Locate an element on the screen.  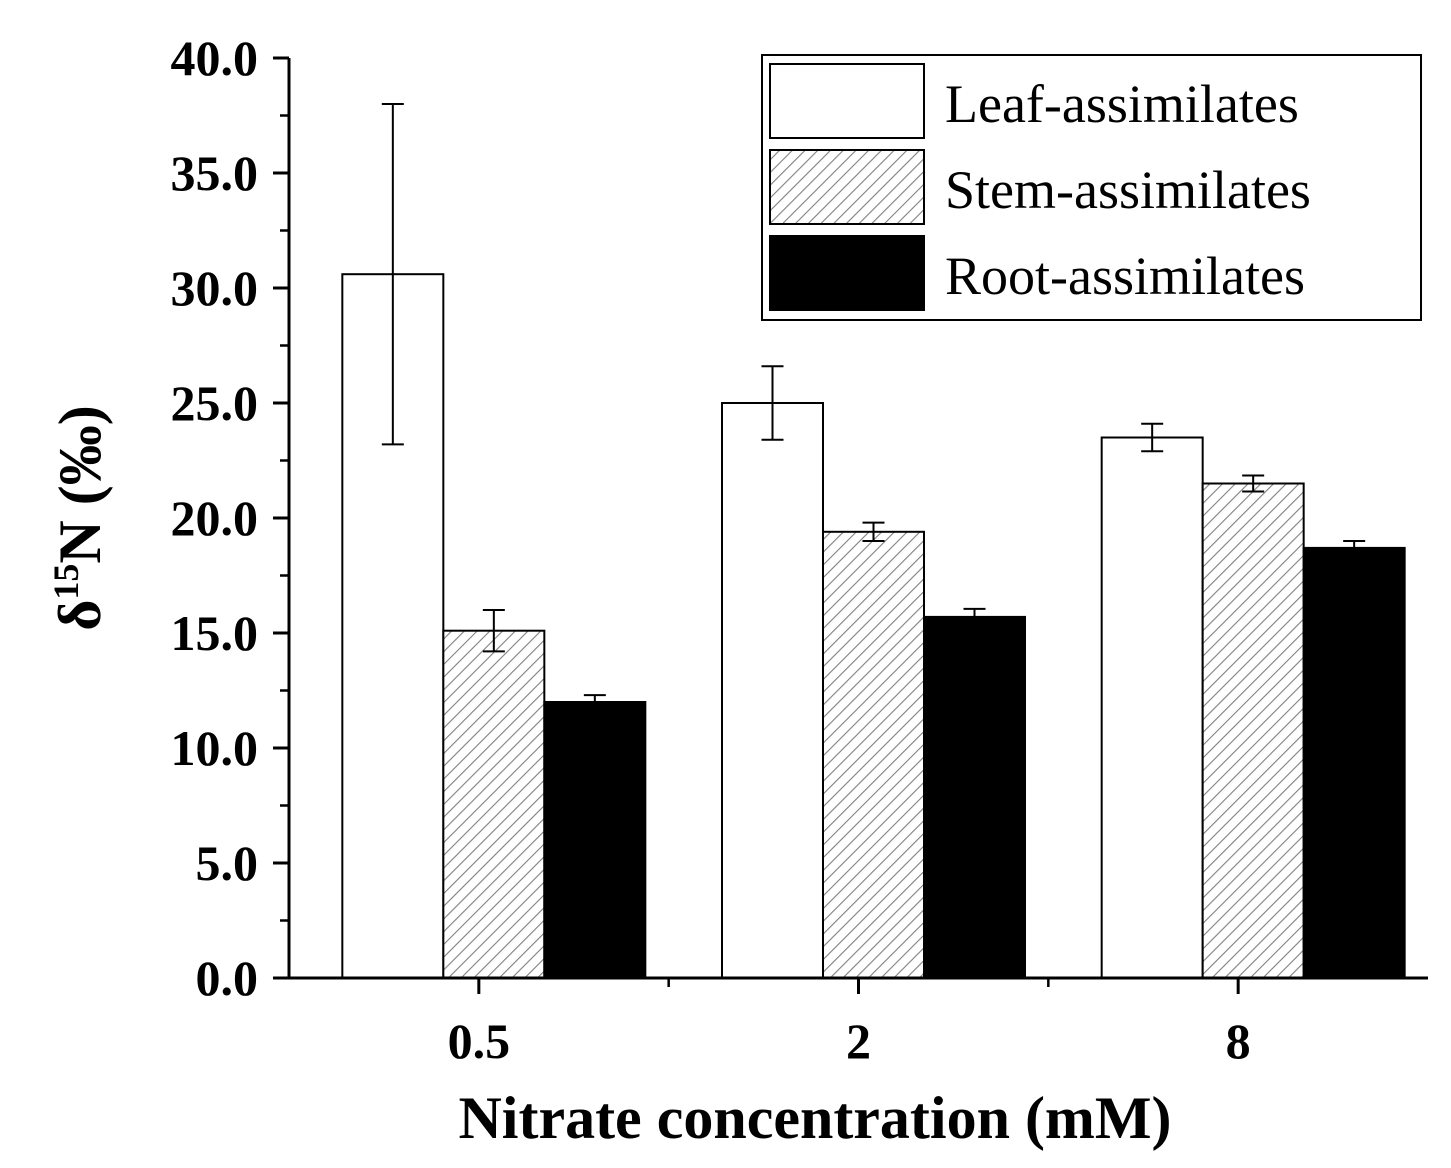
y-tick-label: 10.0 is located at coordinates (215, 748).